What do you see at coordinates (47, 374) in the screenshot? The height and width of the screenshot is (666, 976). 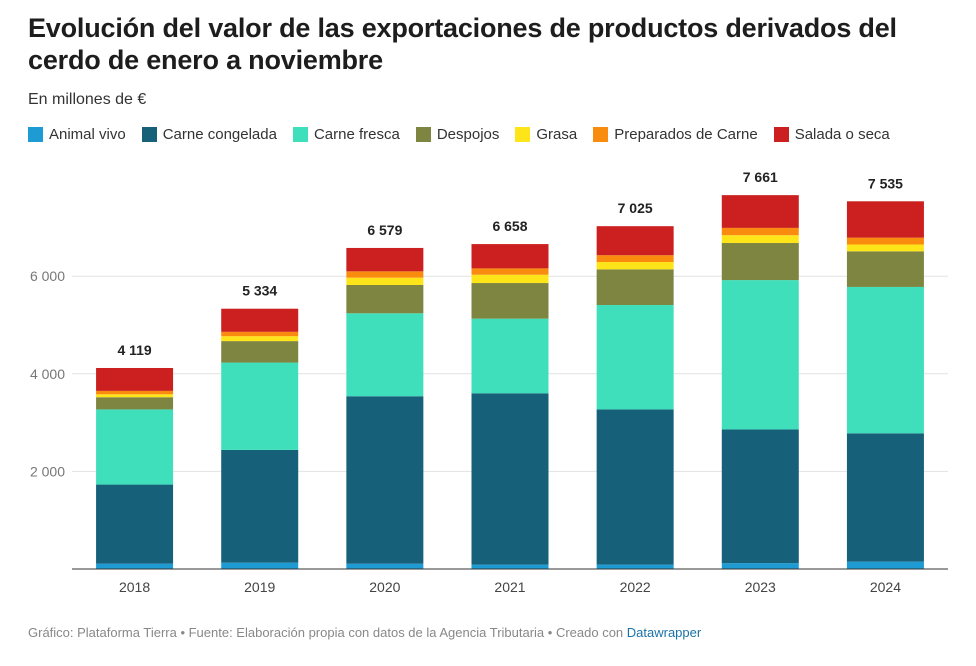 I see `y-tick-label: 4 000` at bounding box center [47, 374].